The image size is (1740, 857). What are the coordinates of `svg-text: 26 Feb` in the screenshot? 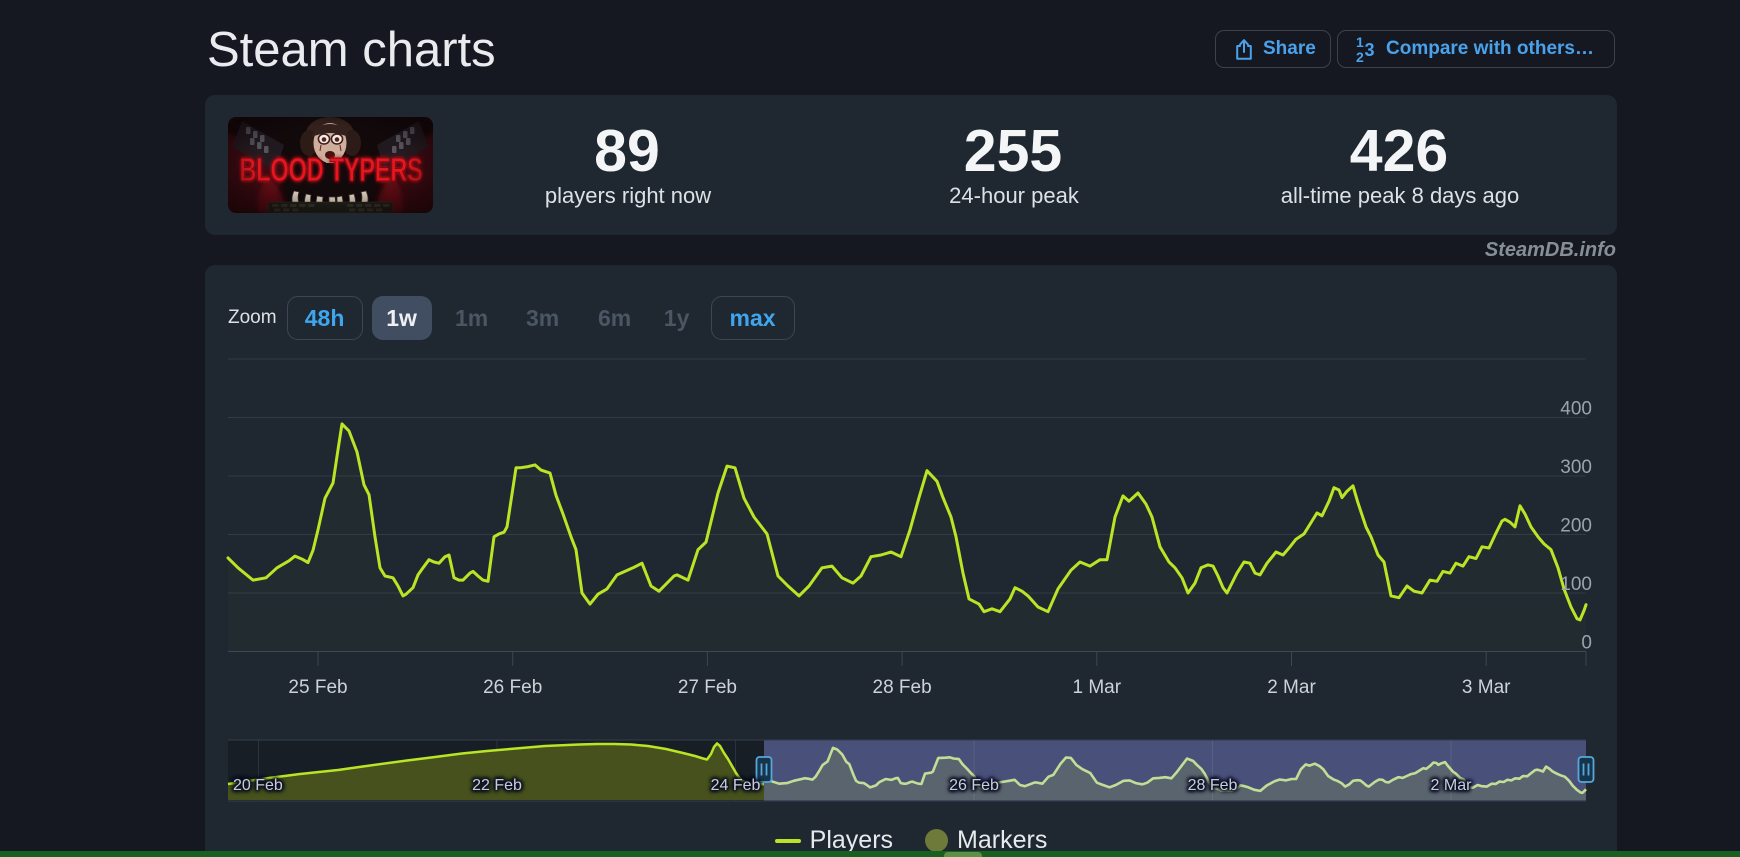 It's located at (512, 687).